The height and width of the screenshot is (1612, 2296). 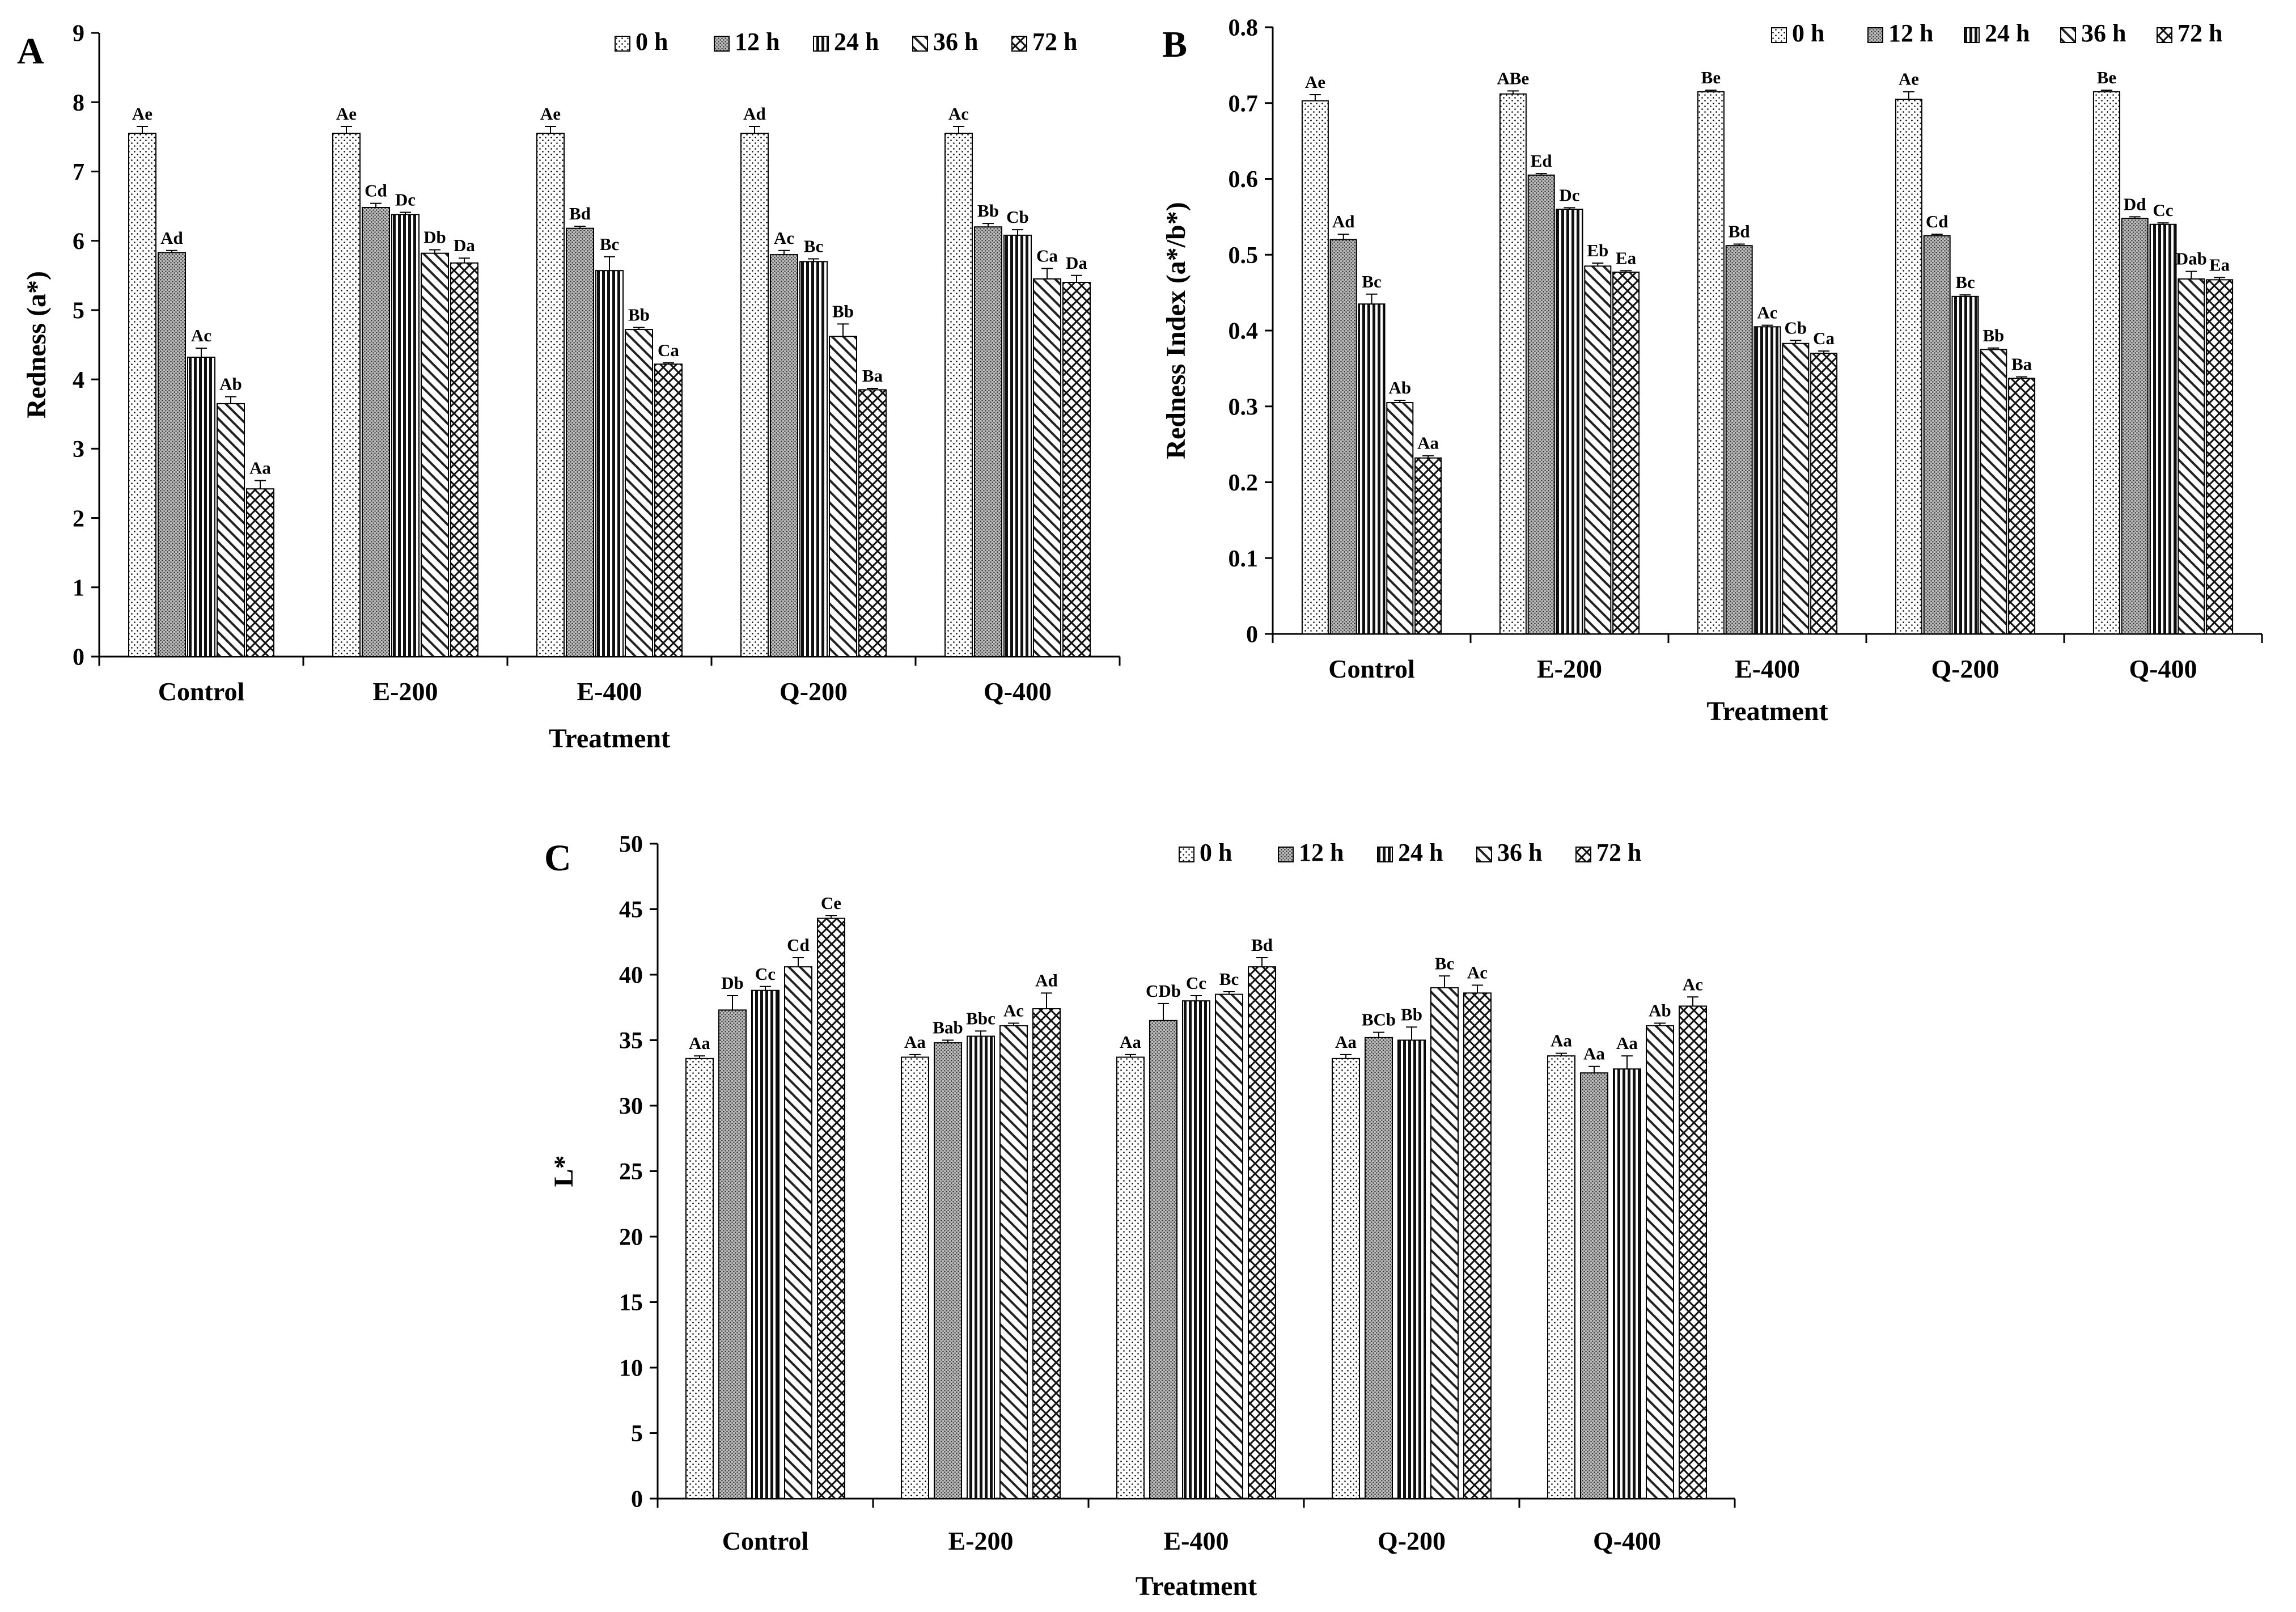 I want to click on panel-a-y-tick-label: 3, so click(x=79, y=450).